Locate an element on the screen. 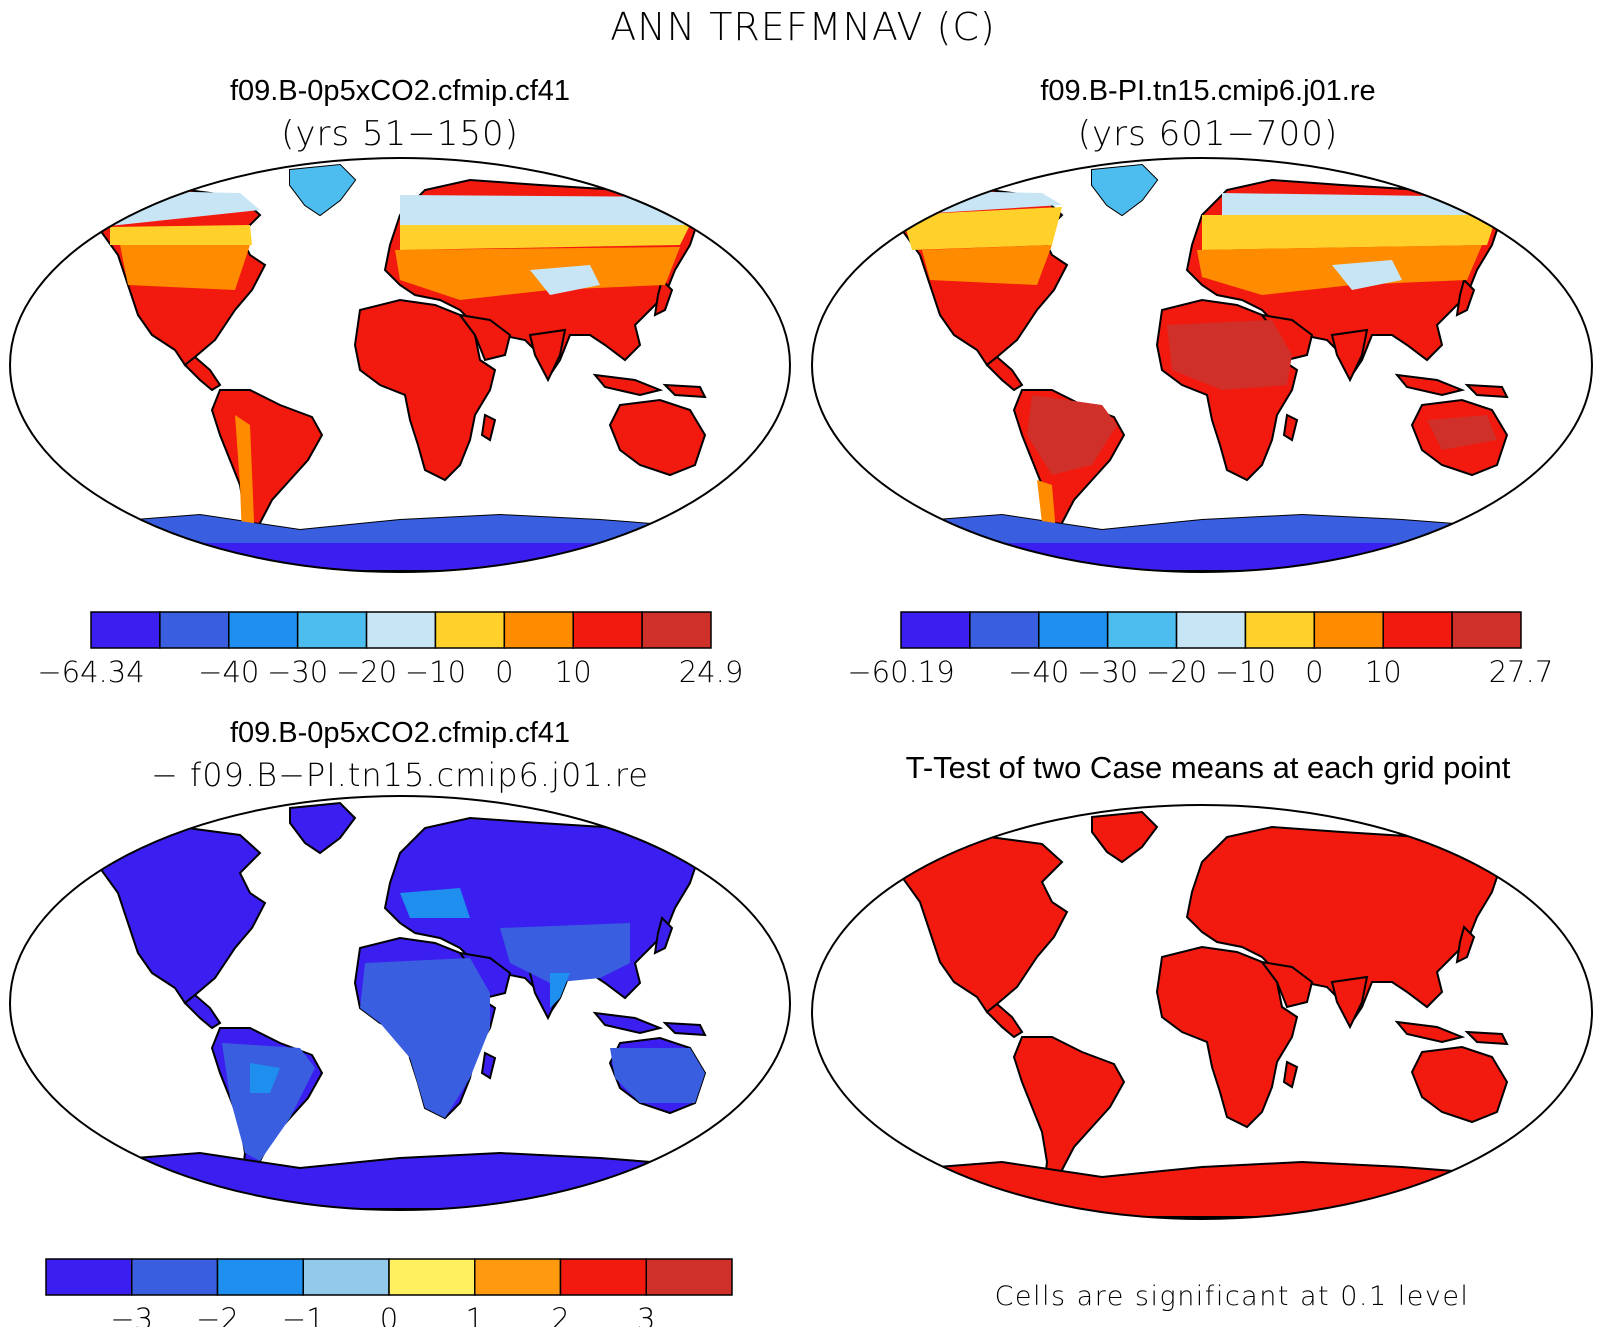 The width and height of the screenshot is (1606, 1331). colorbar-tick-label: 27.7 is located at coordinates (1521, 672).